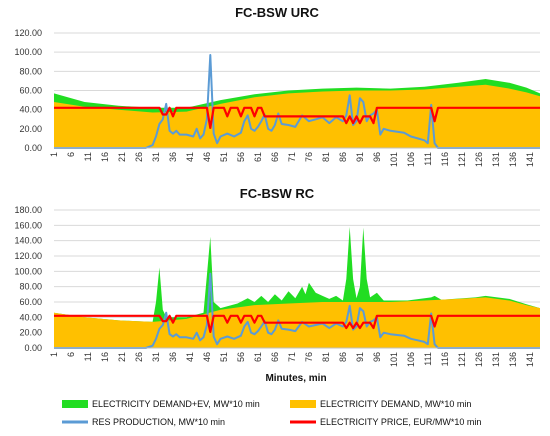 The image size is (550, 436). I want to click on y-tick-label: 160.00, so click(28, 225).